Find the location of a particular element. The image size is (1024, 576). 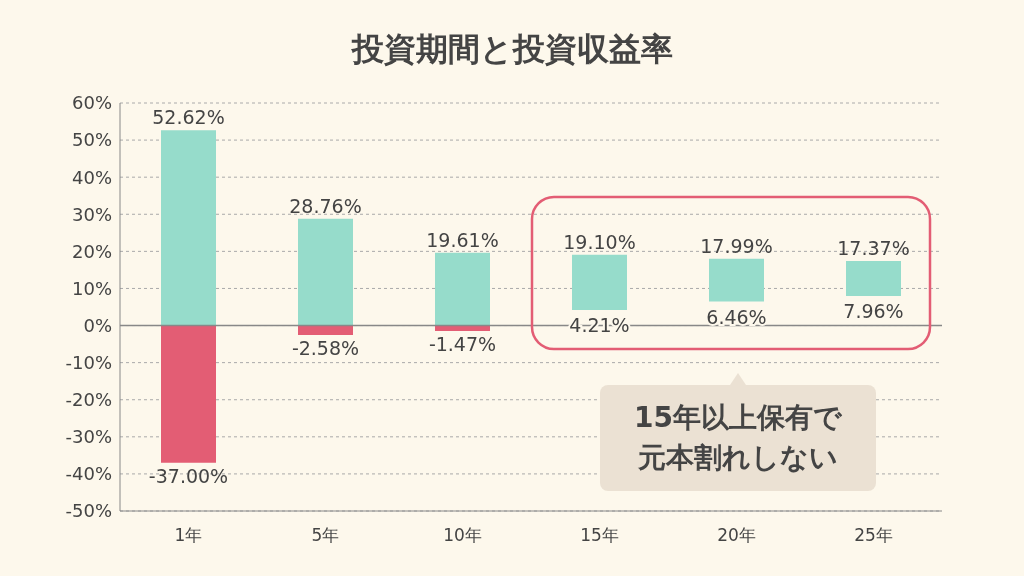

x-tick-label: 15年 is located at coordinates (599, 535).